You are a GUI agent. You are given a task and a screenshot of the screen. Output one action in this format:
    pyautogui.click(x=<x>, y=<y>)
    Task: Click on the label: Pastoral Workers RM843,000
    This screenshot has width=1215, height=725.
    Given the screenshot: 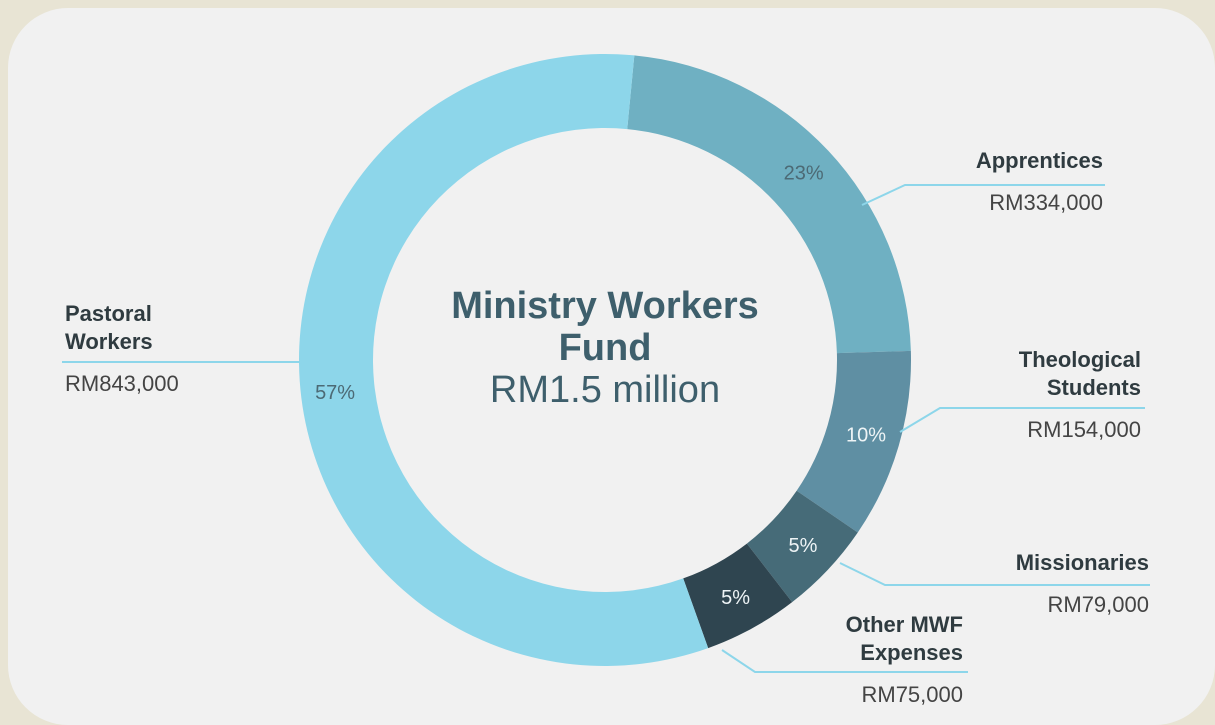 What is the action you would take?
    pyautogui.click(x=132, y=348)
    